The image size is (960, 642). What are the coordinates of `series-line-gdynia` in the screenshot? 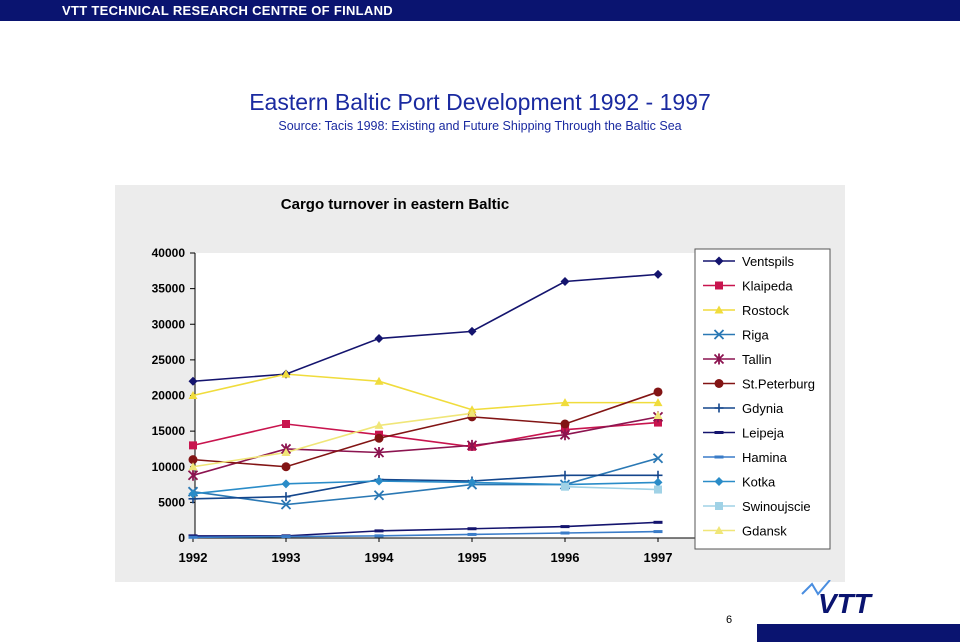 It's located at (425, 487).